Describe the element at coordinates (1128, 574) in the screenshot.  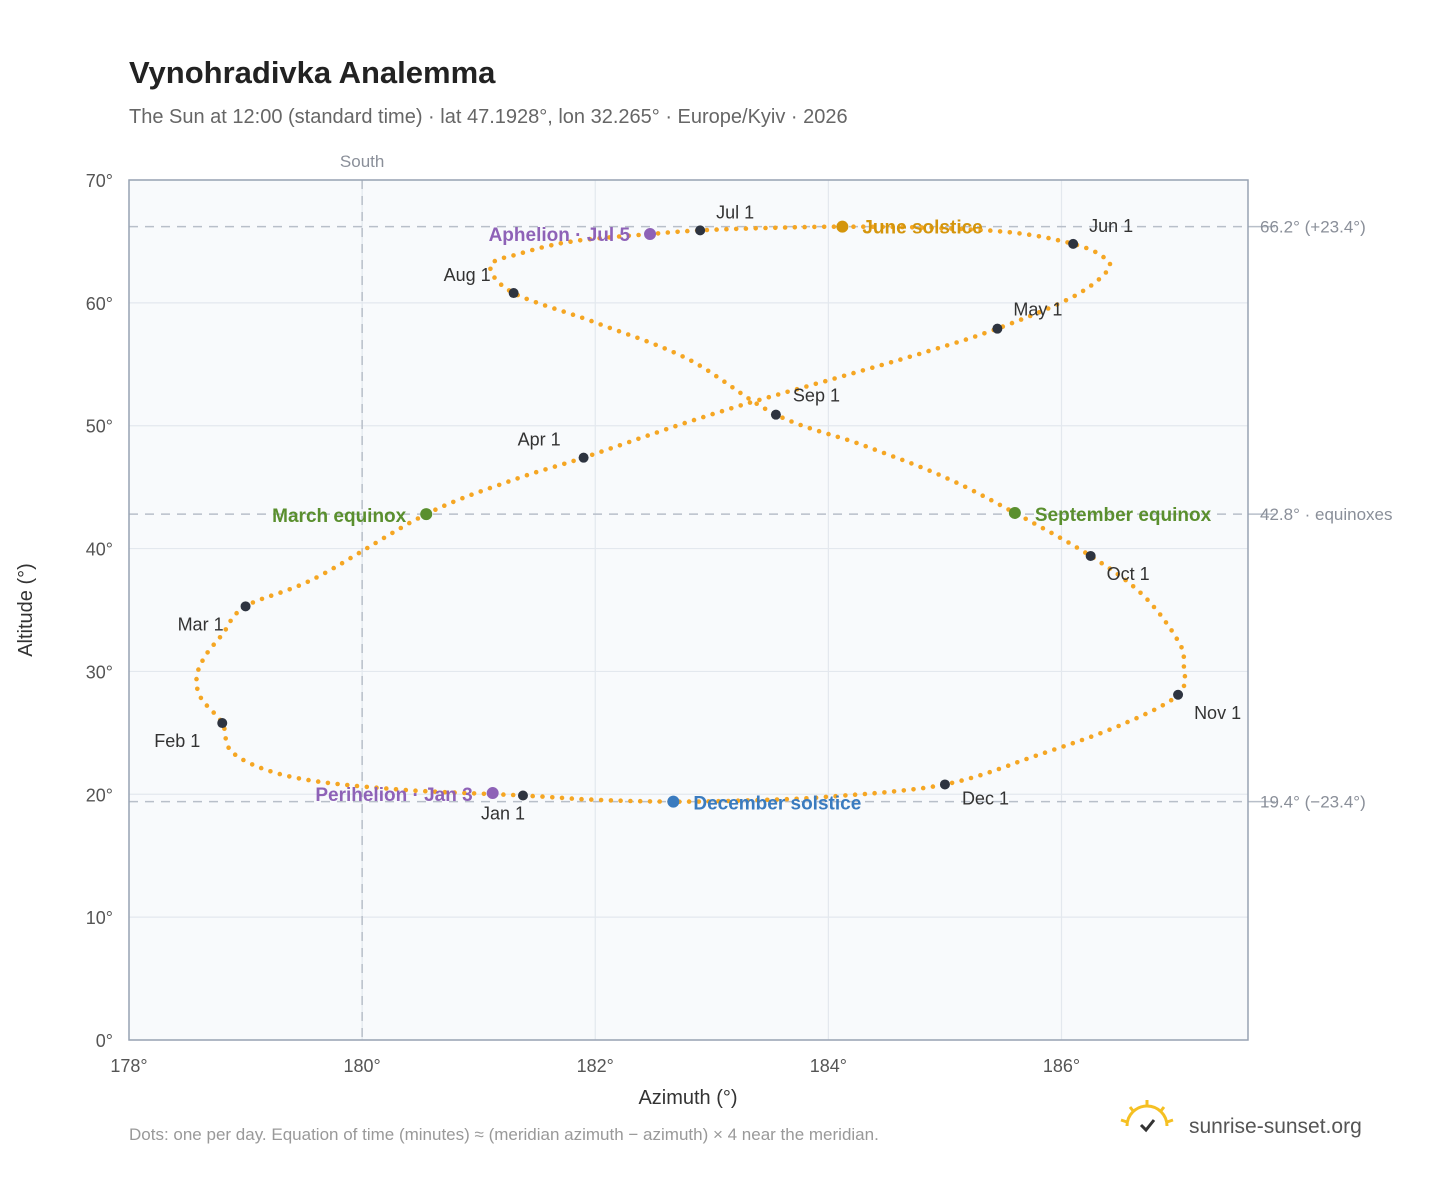
I see `month-marker-label: Oct 1` at that location.